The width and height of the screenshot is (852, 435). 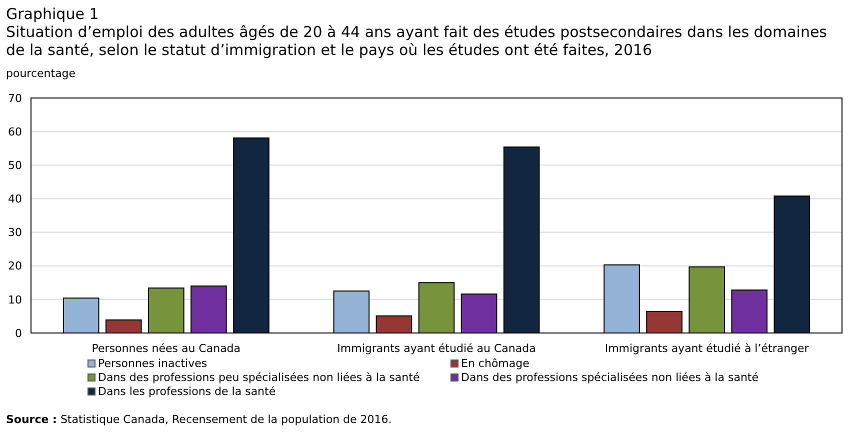 What do you see at coordinates (417, 41) in the screenshot?
I see `chart-subtitle: Situation d’emploi des adultes âgés de 20 à 44 ans ayant fait des études postsecondaires dans les domaines de la santé, selon le statut d’immigration et le pays où les études ont été faites, 2016` at bounding box center [417, 41].